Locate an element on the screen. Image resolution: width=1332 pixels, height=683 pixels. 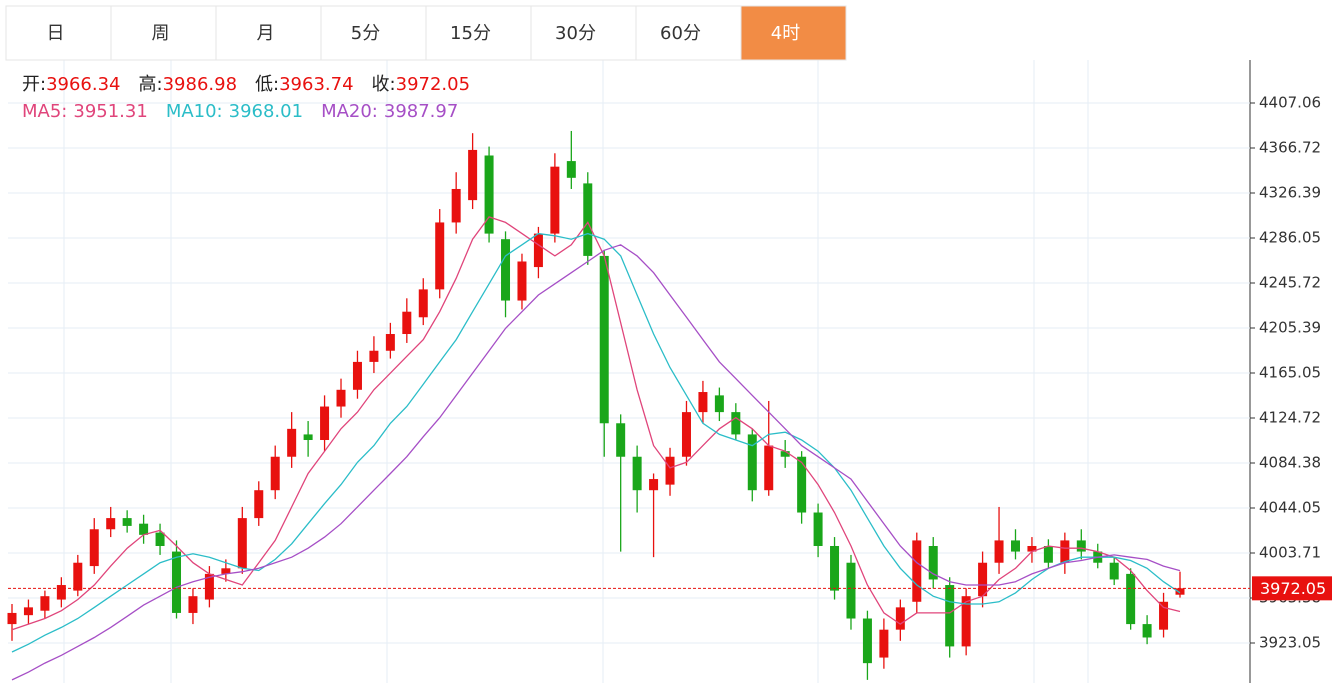
last-price-label: 3972.05 is located at coordinates (1293, 588).